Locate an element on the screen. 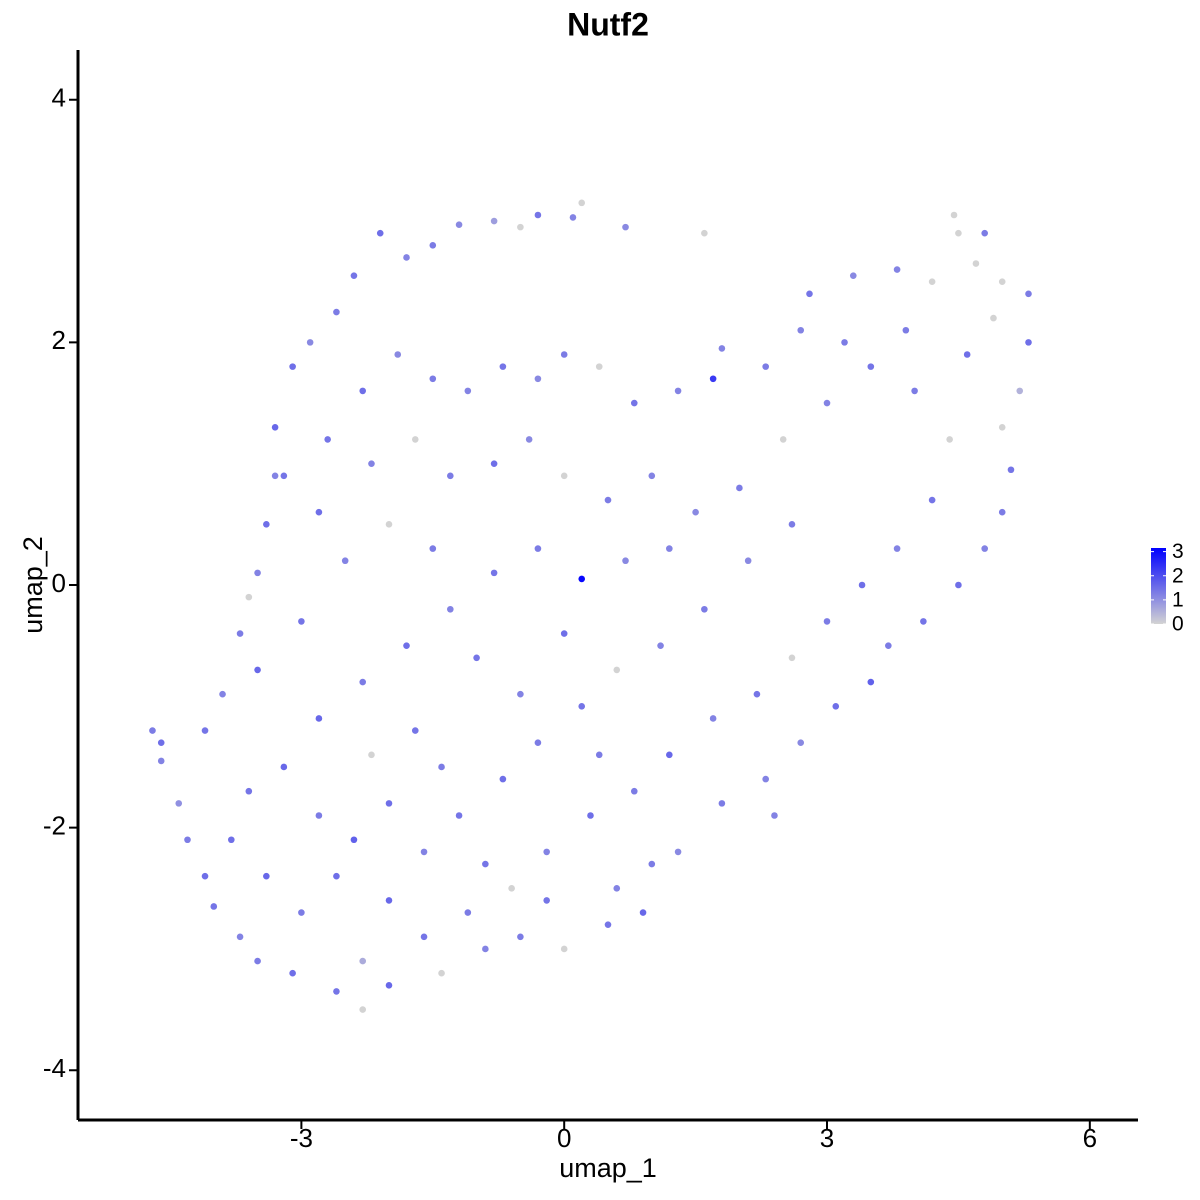 The height and width of the screenshot is (1200, 1200). y-tick-label: 2 is located at coordinates (59, 340).